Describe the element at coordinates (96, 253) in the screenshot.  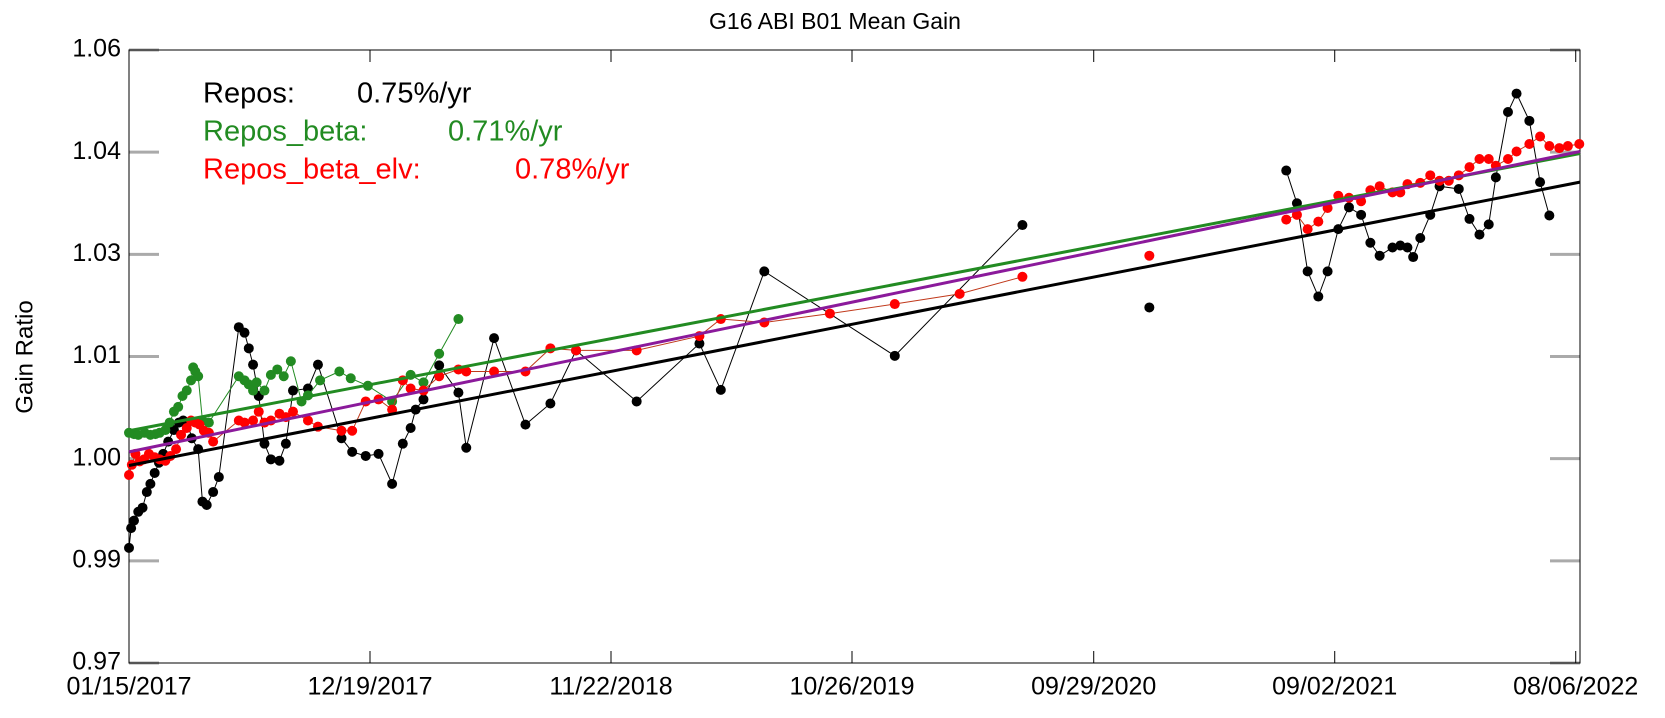
I see `y-tick-label: 1.03` at that location.